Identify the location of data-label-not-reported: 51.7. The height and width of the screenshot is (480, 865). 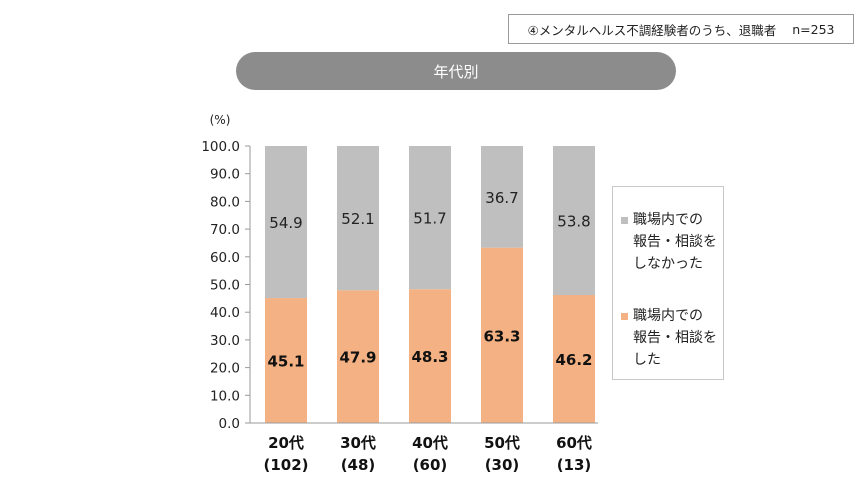
(429, 219).